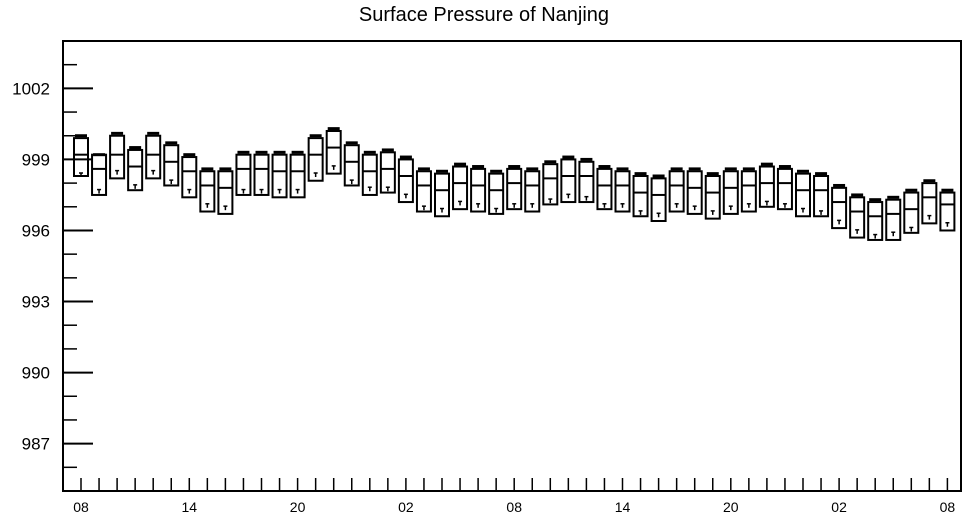 This screenshot has width=968, height=520. I want to click on y-tick-label: 993, so click(36, 302).